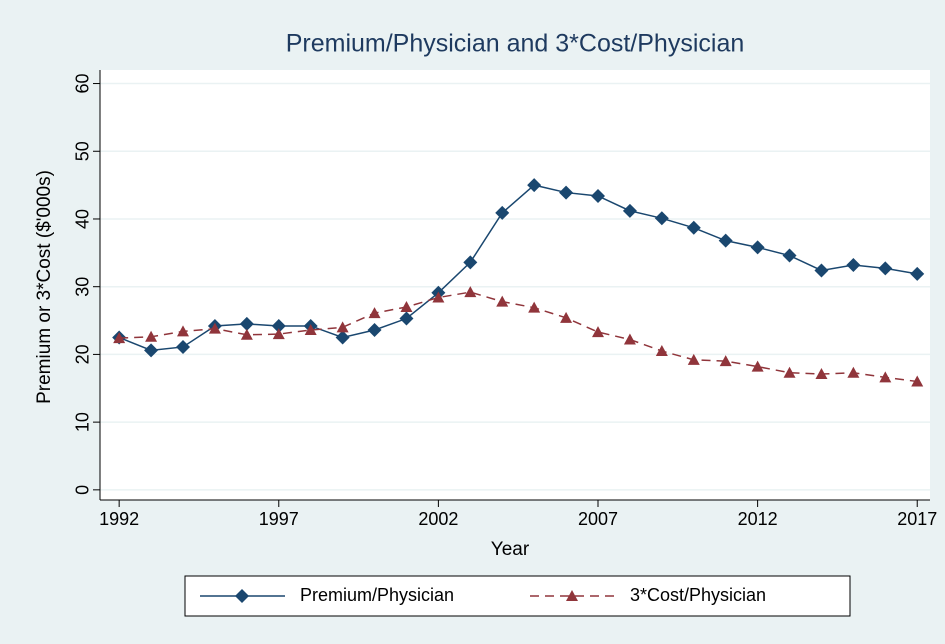 The height and width of the screenshot is (644, 945). What do you see at coordinates (518, 337) in the screenshot?
I see `series-line` at bounding box center [518, 337].